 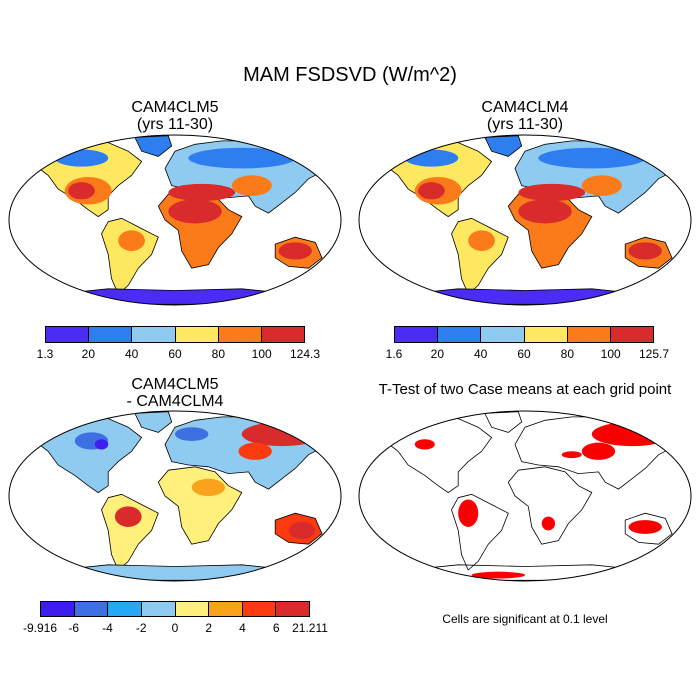 I want to click on panel1-title-line2: (yrs 11-30), so click(x=175, y=124).